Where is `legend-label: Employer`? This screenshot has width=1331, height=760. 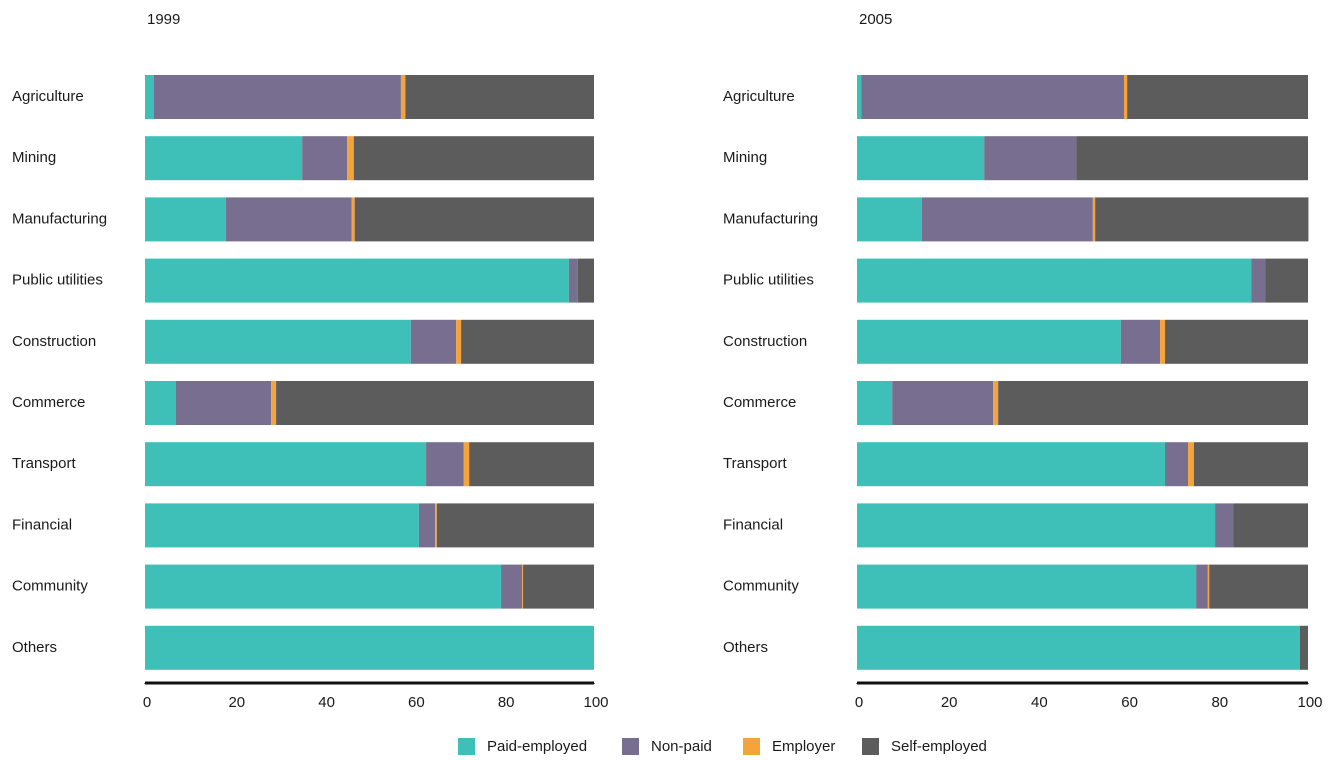
legend-label: Employer is located at coordinates (803, 746).